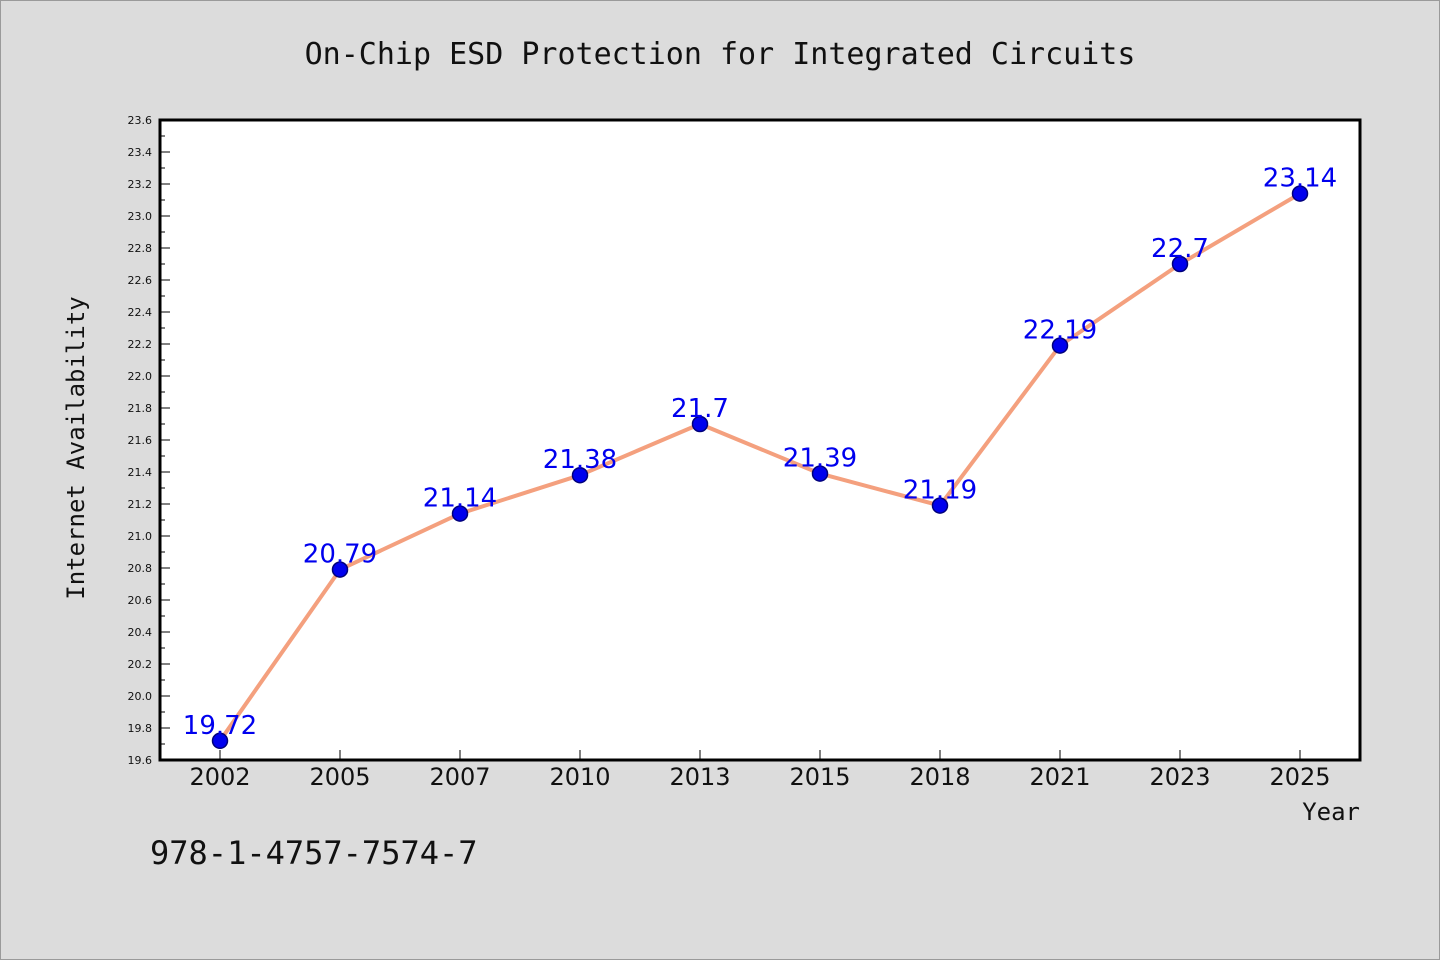 The width and height of the screenshot is (1440, 960). What do you see at coordinates (140, 664) in the screenshot?
I see `y-tick-label: 20.2` at bounding box center [140, 664].